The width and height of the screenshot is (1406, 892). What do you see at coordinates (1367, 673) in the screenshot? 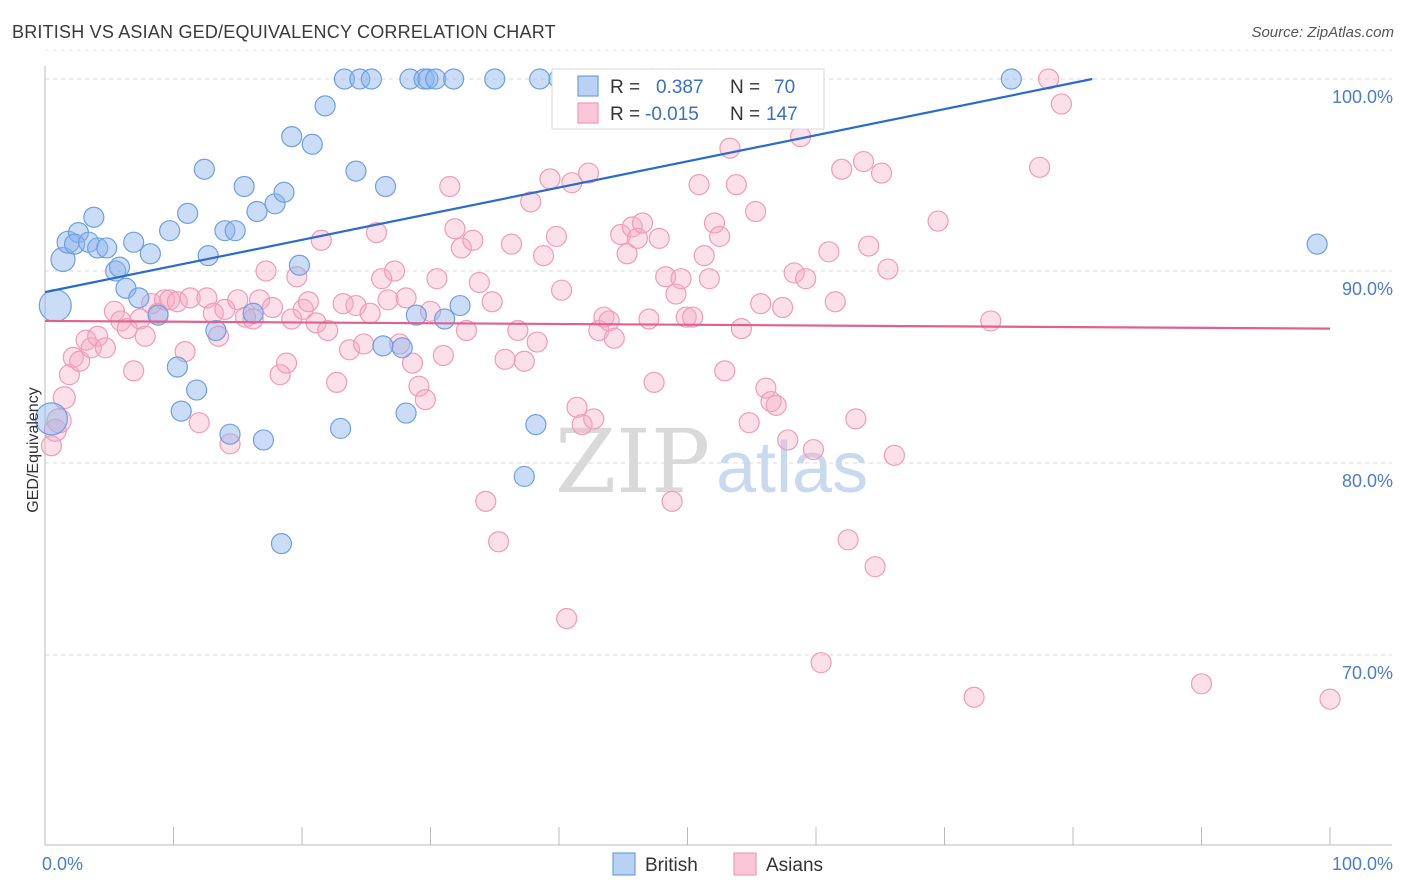
I see `y-tick-label-0: 70.0%` at bounding box center [1367, 673].